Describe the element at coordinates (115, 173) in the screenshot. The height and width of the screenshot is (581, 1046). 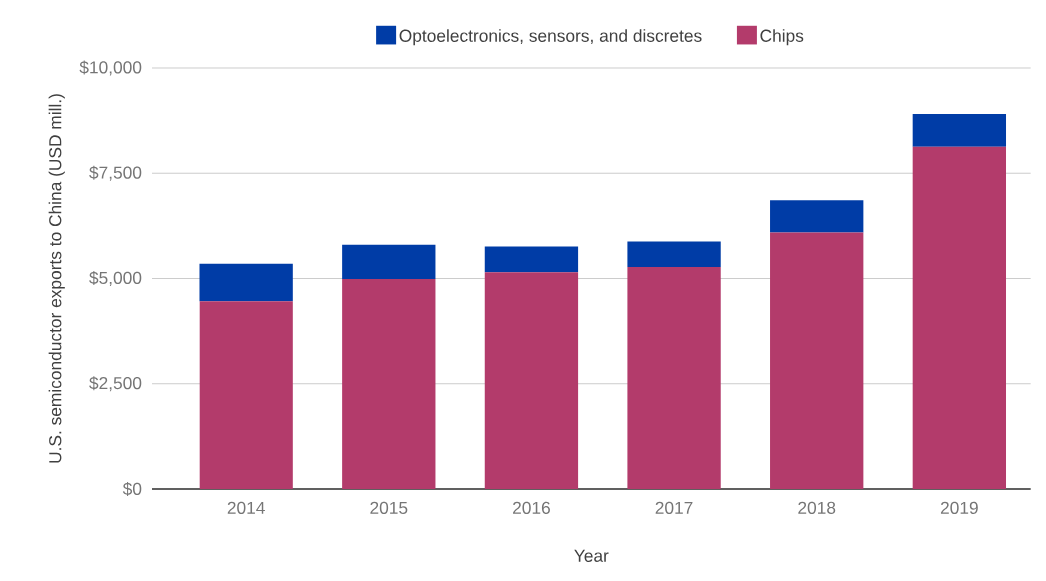
I see `y-tick-label: $7,500` at that location.